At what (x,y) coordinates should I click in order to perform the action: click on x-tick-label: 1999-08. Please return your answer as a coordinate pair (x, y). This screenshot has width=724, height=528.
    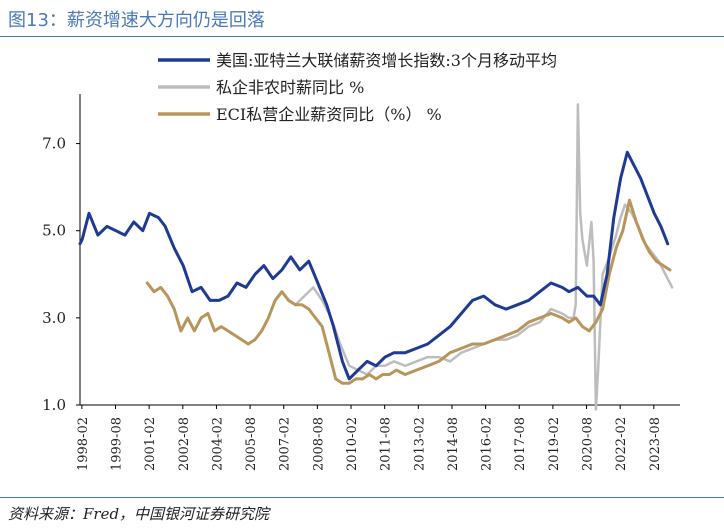
    Looking at the image, I should click on (117, 444).